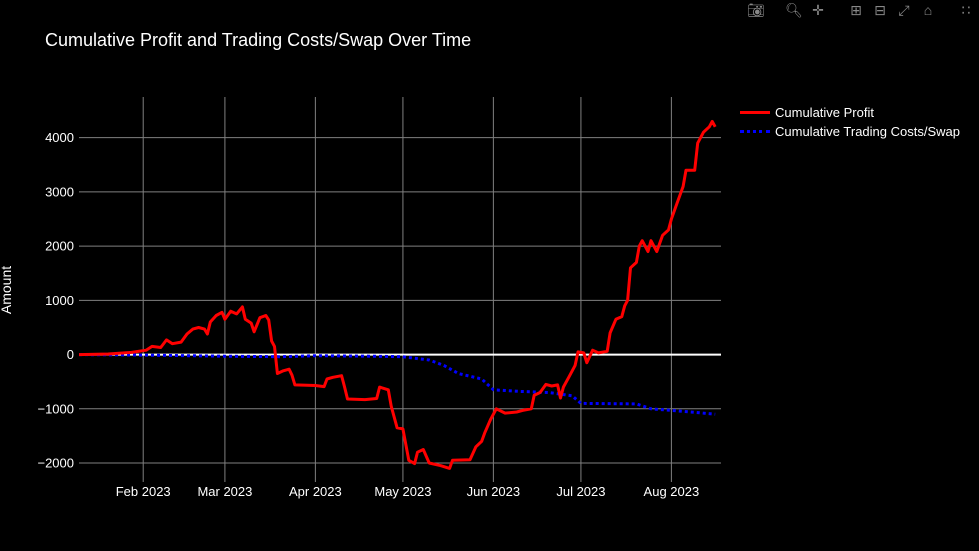 This screenshot has height=551, width=979. What do you see at coordinates (824, 112) in the screenshot?
I see `legend-label-profit: Cumulative Profit` at bounding box center [824, 112].